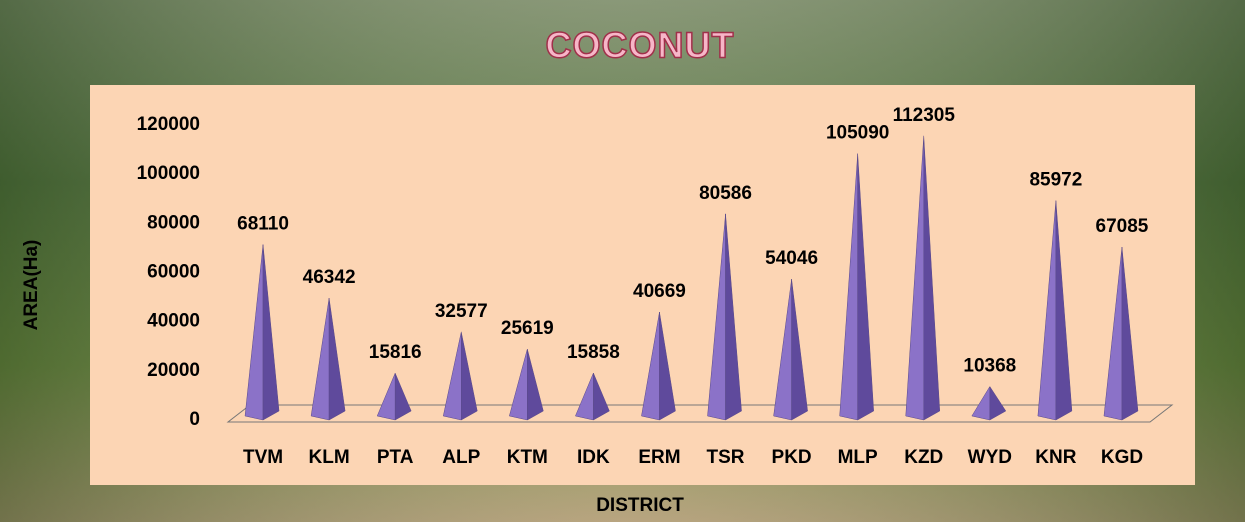 The image size is (1245, 522). I want to click on y-tick-label: 20000, so click(173, 370).